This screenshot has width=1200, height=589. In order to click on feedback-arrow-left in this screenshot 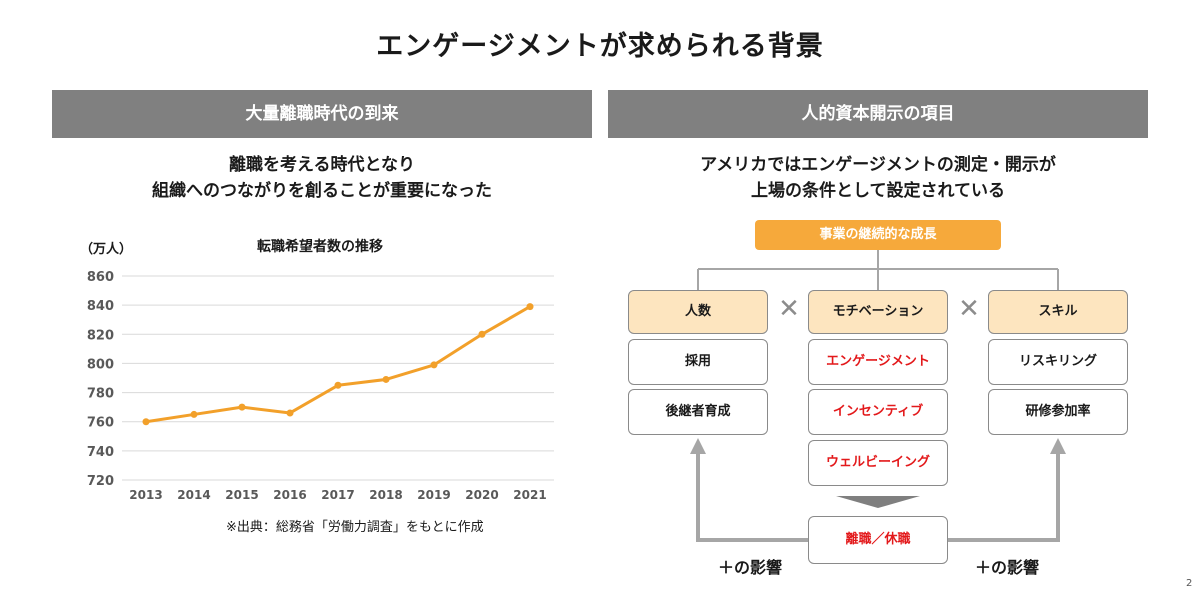, I will do `click(752, 497)`.